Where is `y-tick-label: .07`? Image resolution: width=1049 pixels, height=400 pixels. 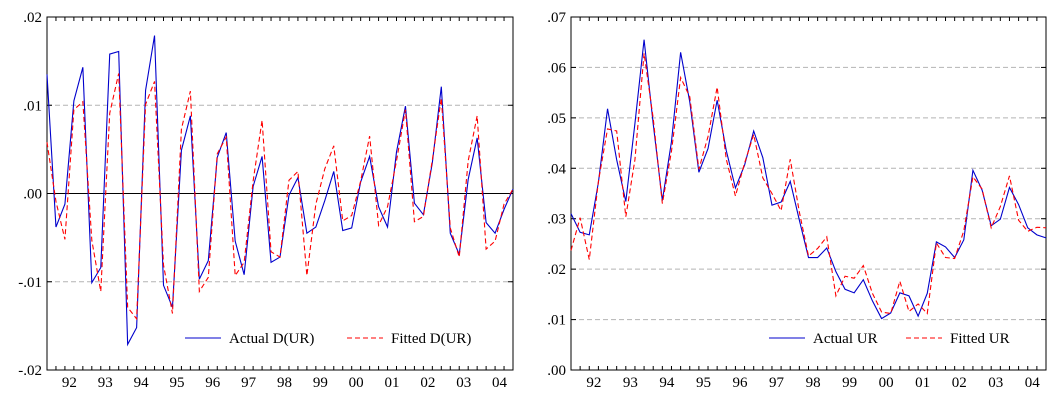
y-tick-label: .07 is located at coordinates (556, 18).